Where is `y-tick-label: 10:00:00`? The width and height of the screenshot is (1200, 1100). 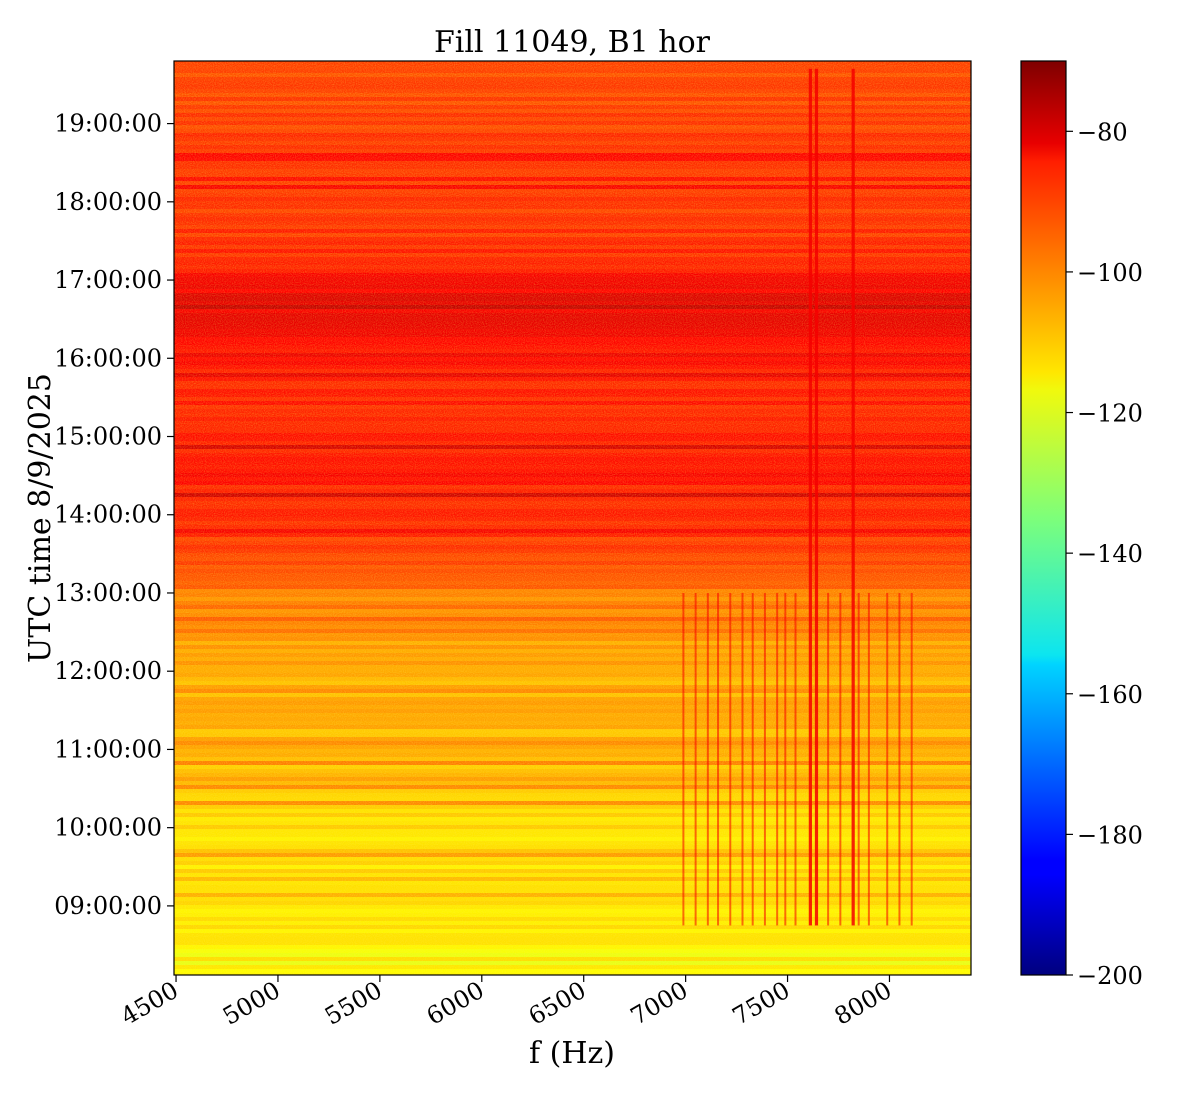
y-tick-label: 10:00:00 is located at coordinates (108, 828).